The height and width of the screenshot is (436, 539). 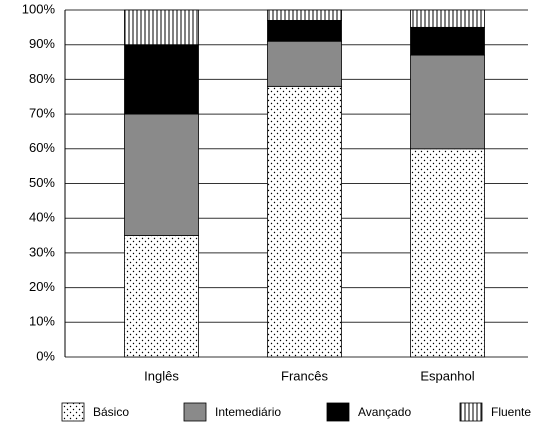 What do you see at coordinates (42, 78) in the screenshot?
I see `y-tick-label: 80%` at bounding box center [42, 78].